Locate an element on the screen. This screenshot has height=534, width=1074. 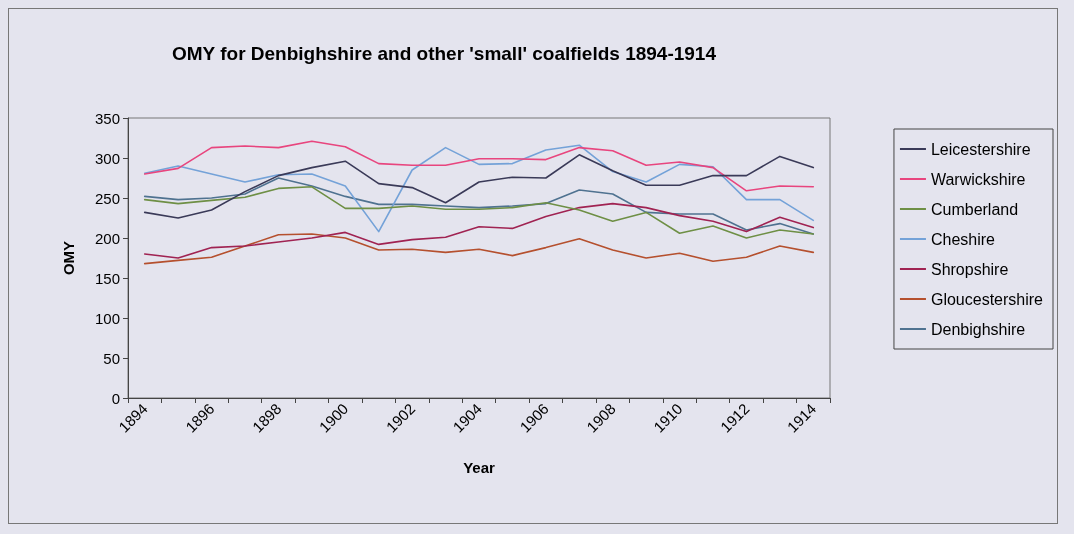
y-tick-label: 150 is located at coordinates (107, 278).